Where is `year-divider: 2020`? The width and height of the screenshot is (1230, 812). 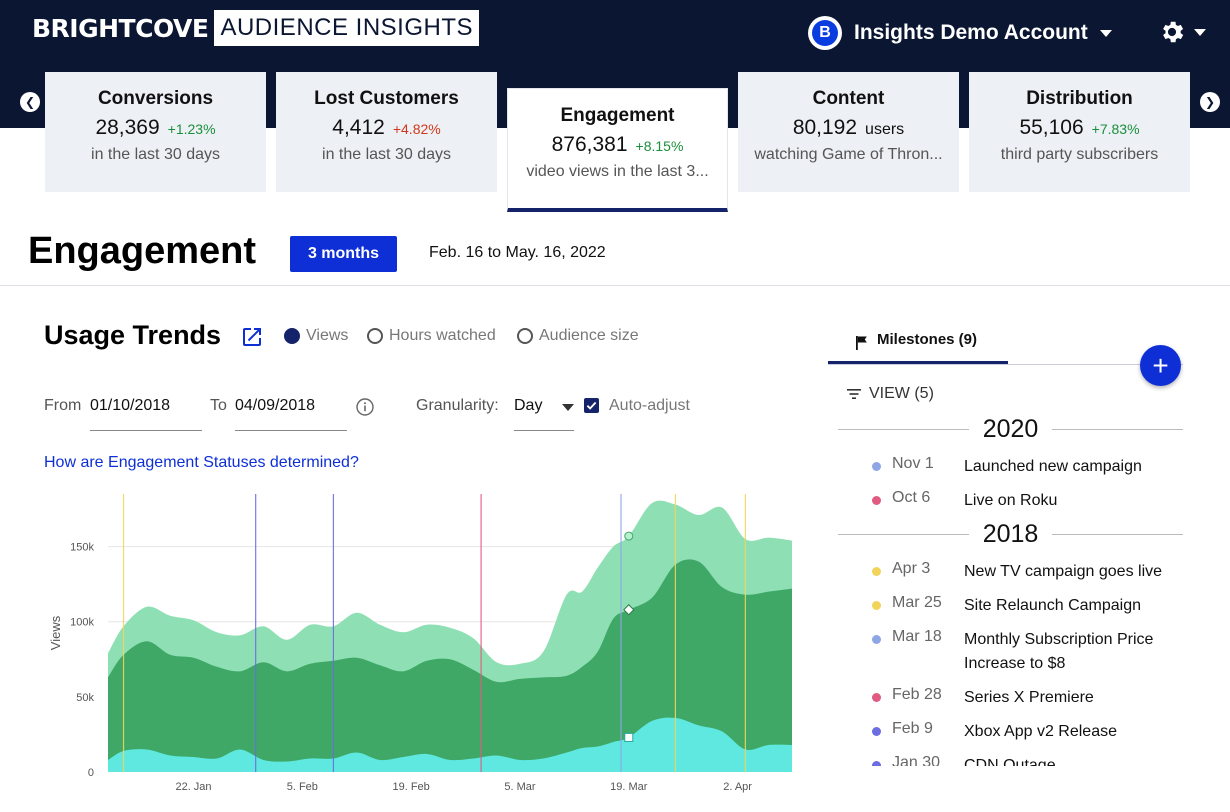 year-divider: 2020 is located at coordinates (1010, 429).